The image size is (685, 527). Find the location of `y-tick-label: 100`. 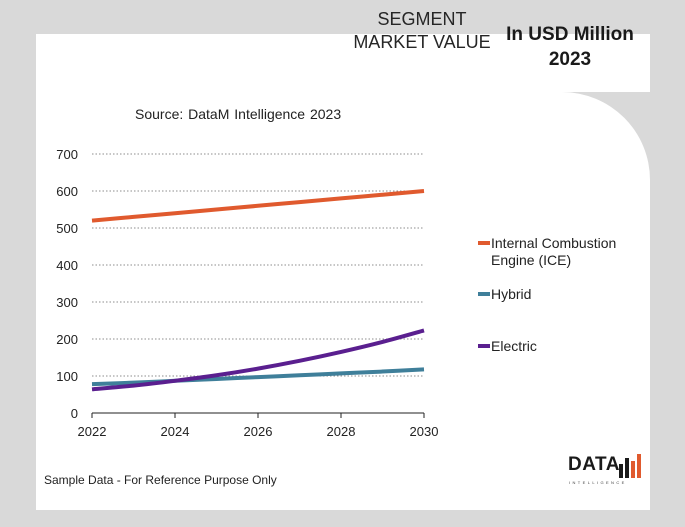

y-tick-label: 100 is located at coordinates (67, 376).